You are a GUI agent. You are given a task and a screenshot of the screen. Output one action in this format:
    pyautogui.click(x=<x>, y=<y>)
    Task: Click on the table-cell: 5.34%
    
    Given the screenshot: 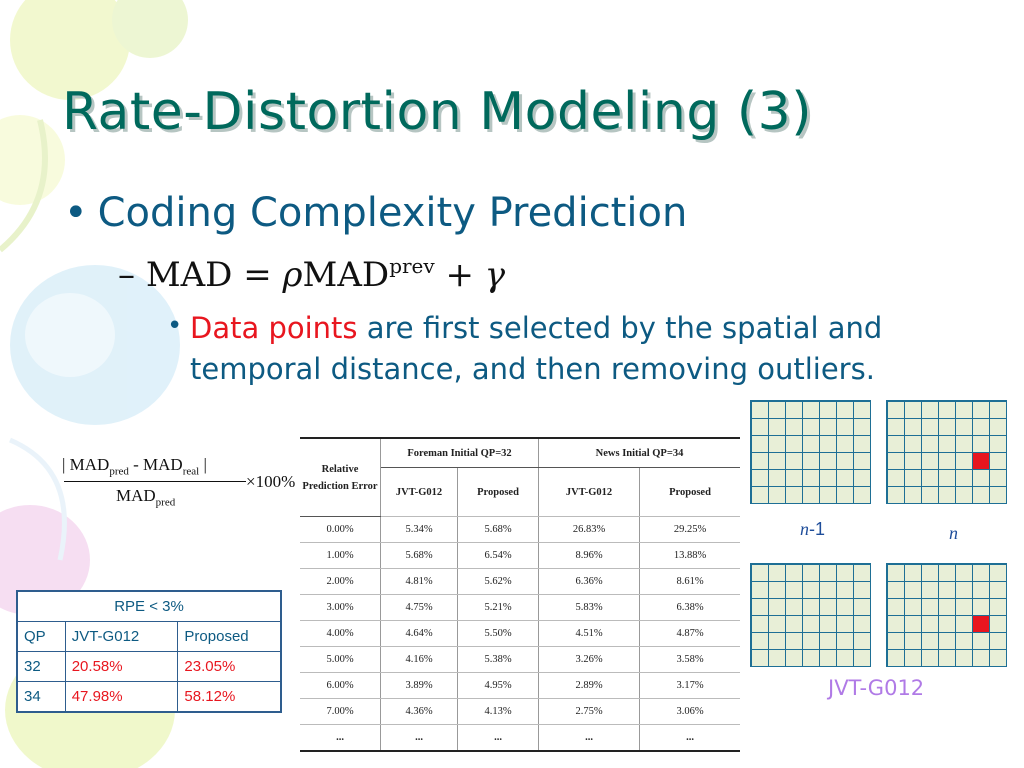 What is the action you would take?
    pyautogui.click(x=419, y=529)
    